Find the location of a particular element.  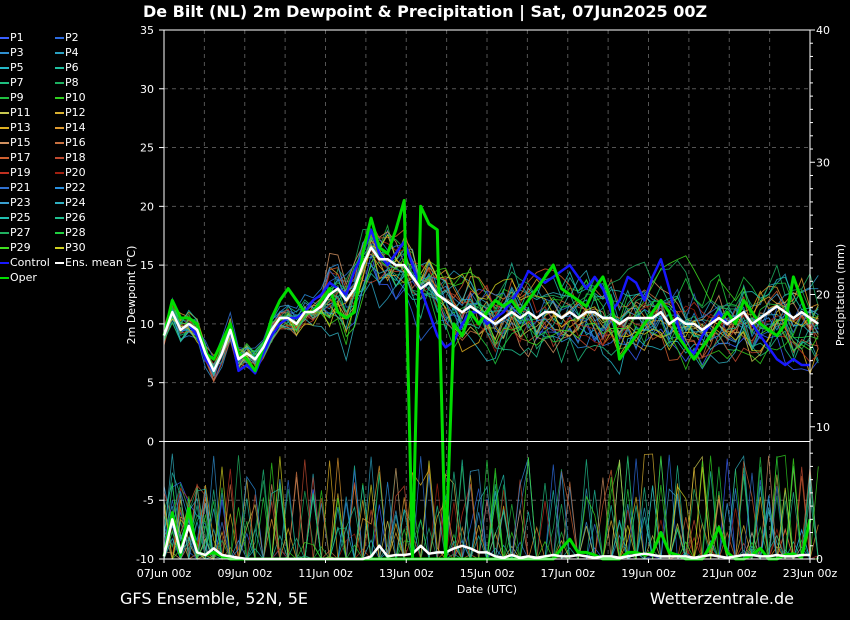

legend-label: P2 is located at coordinates (72, 37).